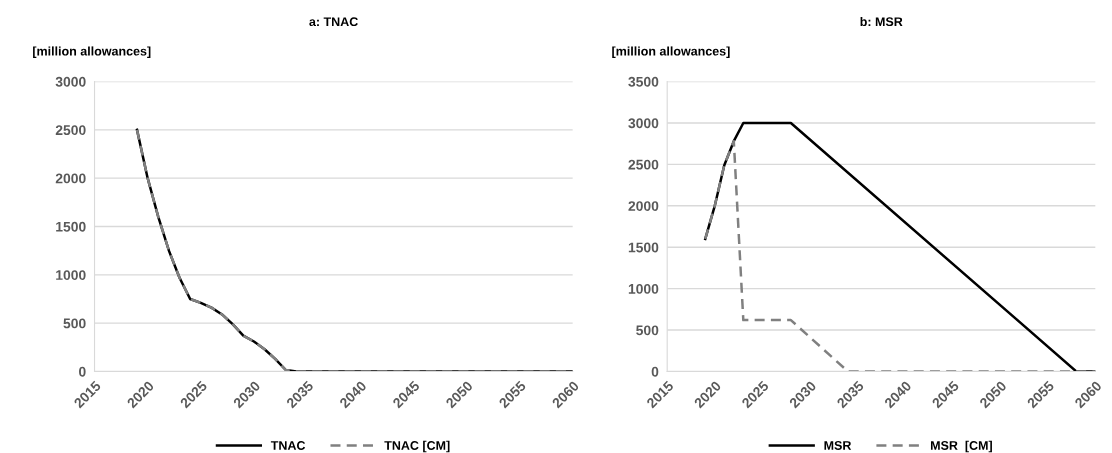  What do you see at coordinates (288, 445) in the screenshot?
I see `legend-label: TNAC` at bounding box center [288, 445].